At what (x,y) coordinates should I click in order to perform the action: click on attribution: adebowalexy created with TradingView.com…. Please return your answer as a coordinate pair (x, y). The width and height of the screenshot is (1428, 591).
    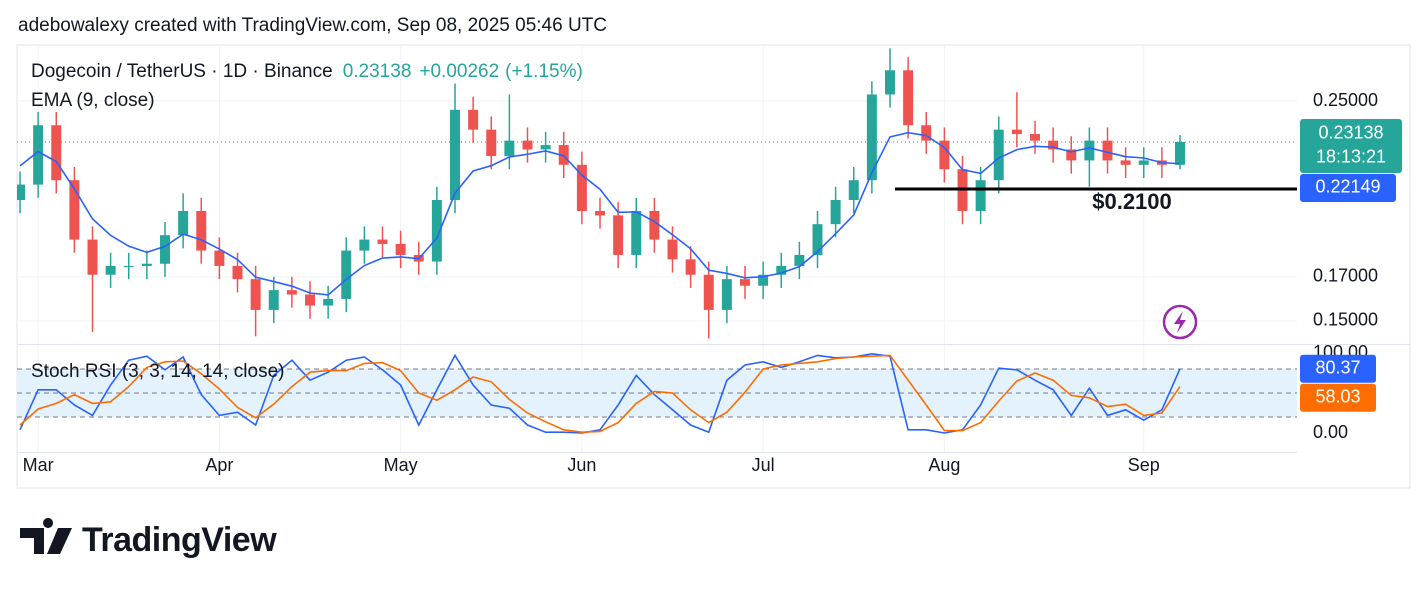
    Looking at the image, I should click on (312, 25).